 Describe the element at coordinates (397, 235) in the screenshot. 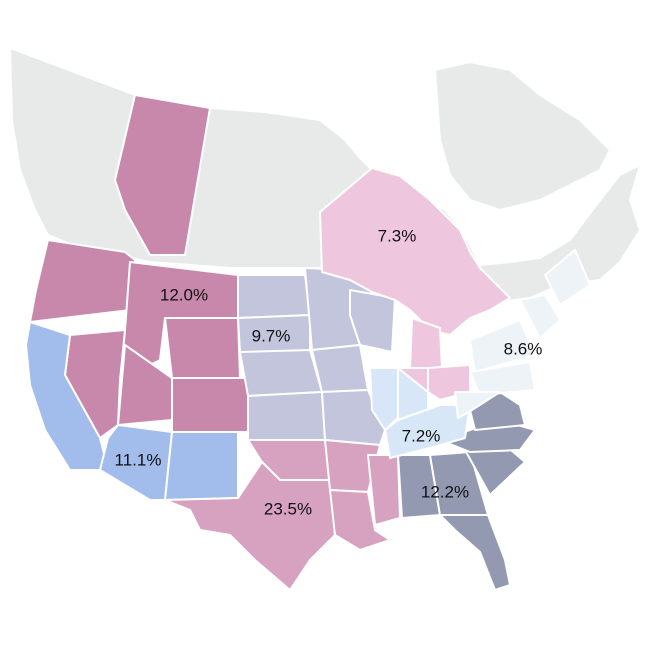

I see `label-ontario-great-lakes: 7.3%` at that location.